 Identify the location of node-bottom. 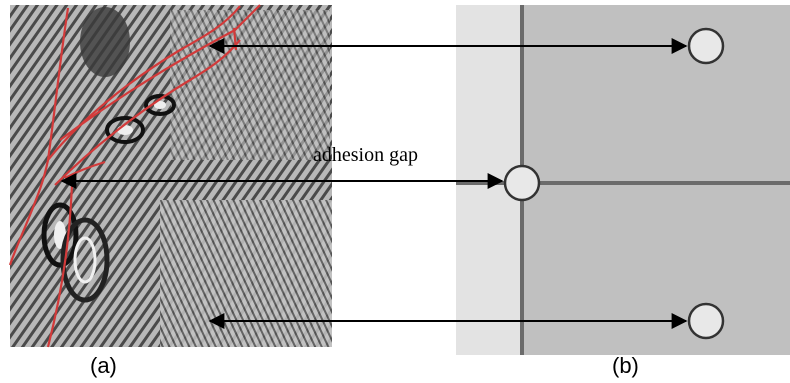
(706, 321).